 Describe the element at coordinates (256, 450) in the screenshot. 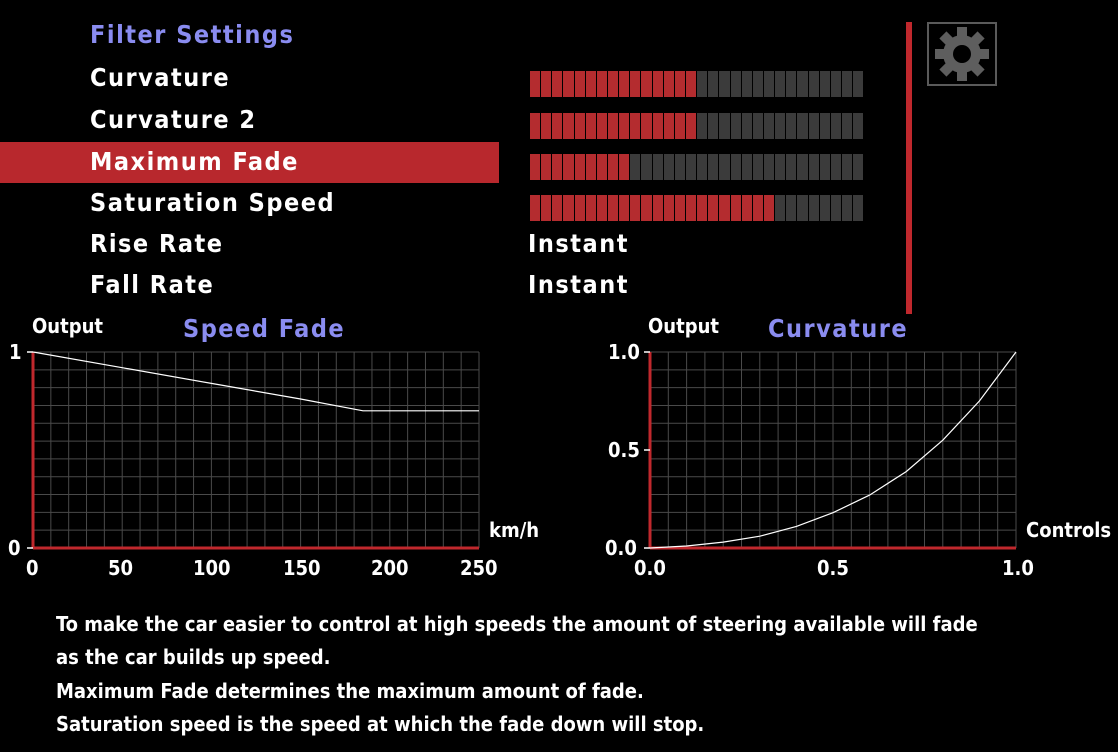

I see `plot-area` at that location.